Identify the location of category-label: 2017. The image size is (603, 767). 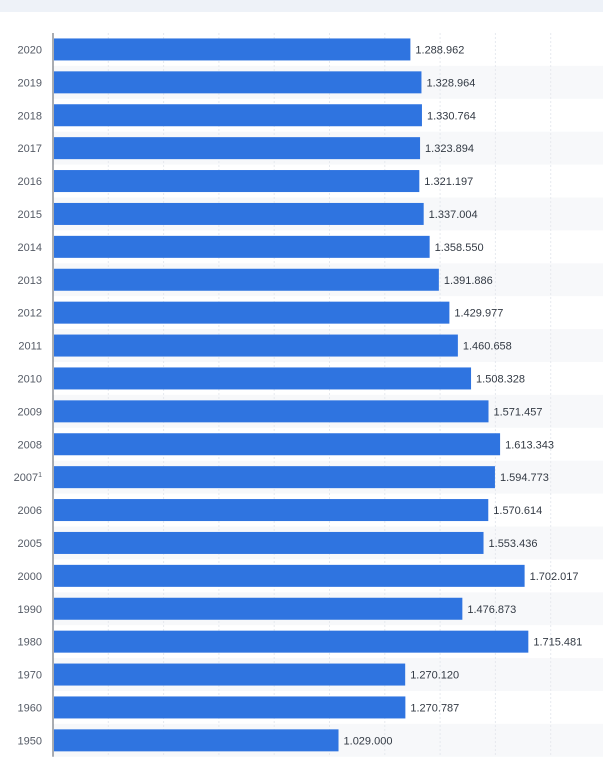
(30, 149).